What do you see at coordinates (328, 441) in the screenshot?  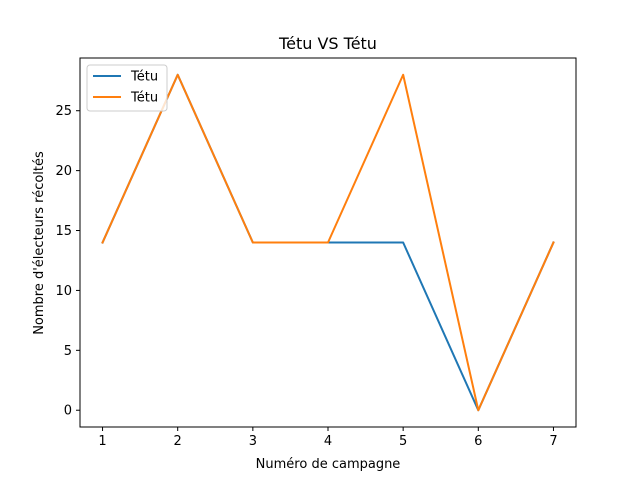 I see `x-tick-label: 4` at bounding box center [328, 441].